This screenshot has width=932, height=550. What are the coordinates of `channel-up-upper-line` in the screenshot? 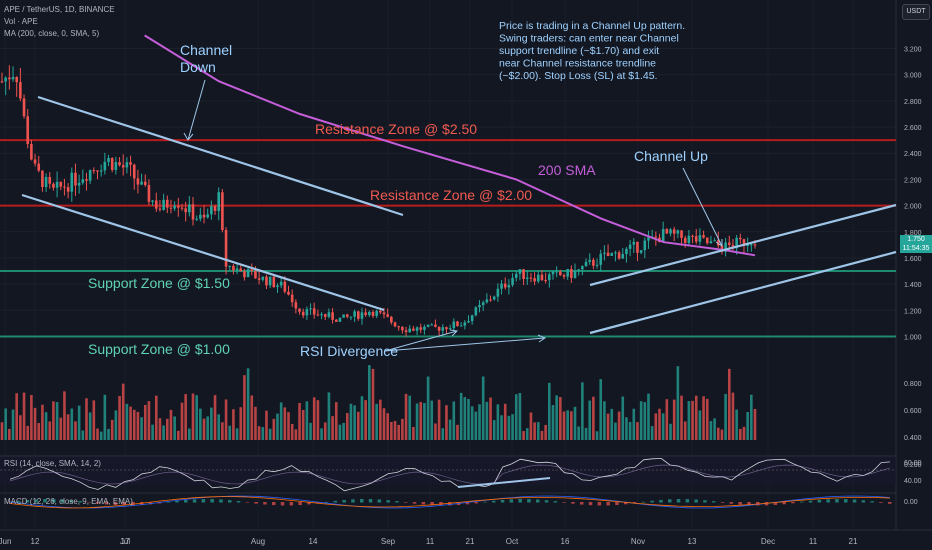 It's located at (743, 245).